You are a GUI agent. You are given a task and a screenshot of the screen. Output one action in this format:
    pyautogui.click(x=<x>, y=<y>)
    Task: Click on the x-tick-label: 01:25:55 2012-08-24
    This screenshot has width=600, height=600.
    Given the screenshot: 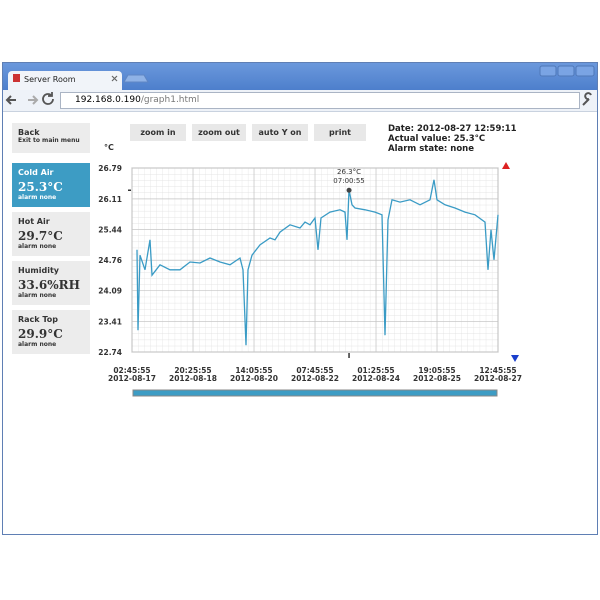 What is the action you would take?
    pyautogui.click(x=376, y=374)
    